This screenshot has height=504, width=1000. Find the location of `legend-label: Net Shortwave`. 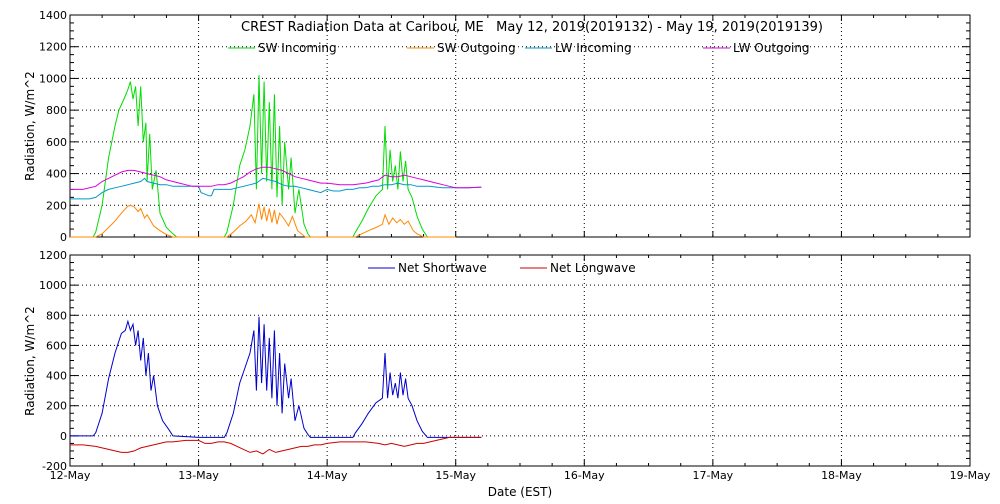

legend-label: Net Shortwave is located at coordinates (442, 268).